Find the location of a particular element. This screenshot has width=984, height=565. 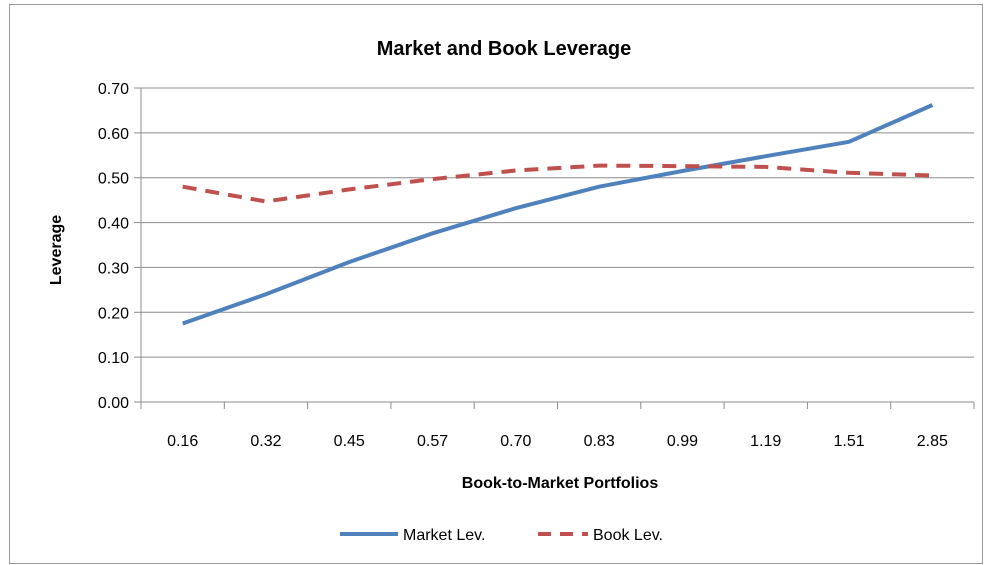

x-tick-label: 1.51 is located at coordinates (848, 441).